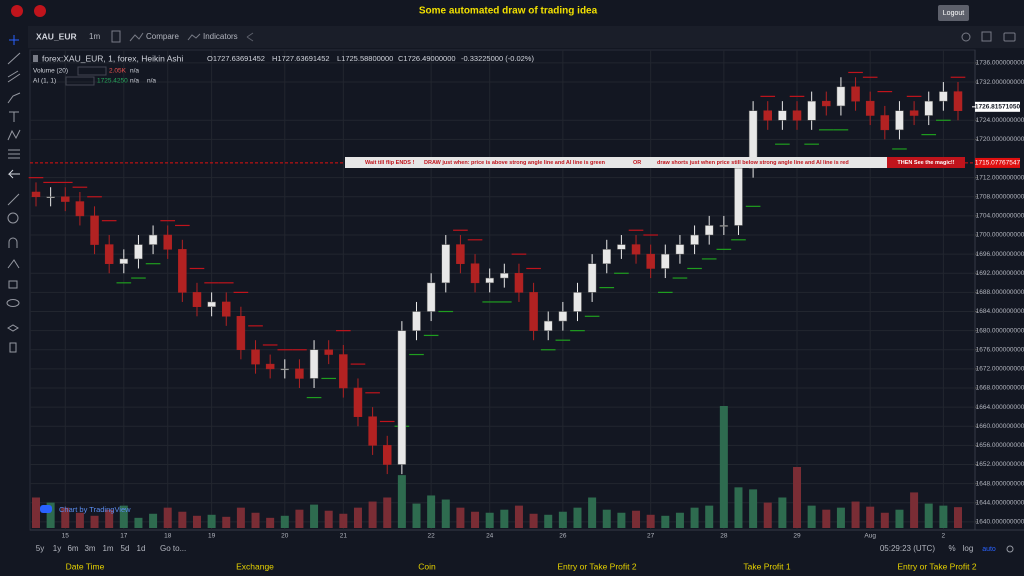  I want to click on range-button: 1d, so click(141, 548).